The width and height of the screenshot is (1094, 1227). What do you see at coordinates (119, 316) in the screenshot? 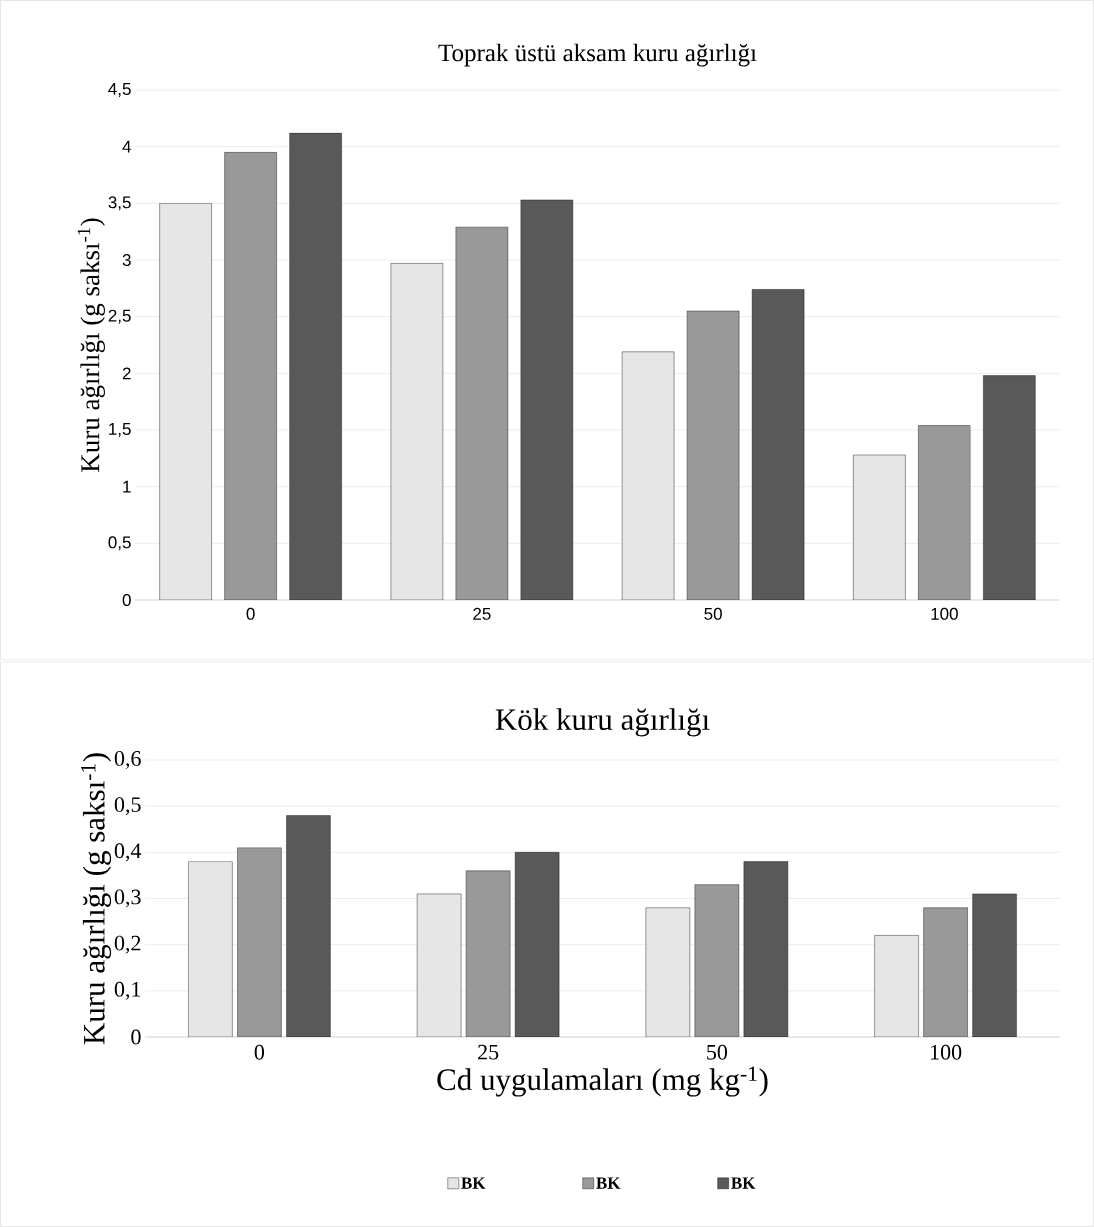
I see `y-tick-label: 2,5` at bounding box center [119, 316].